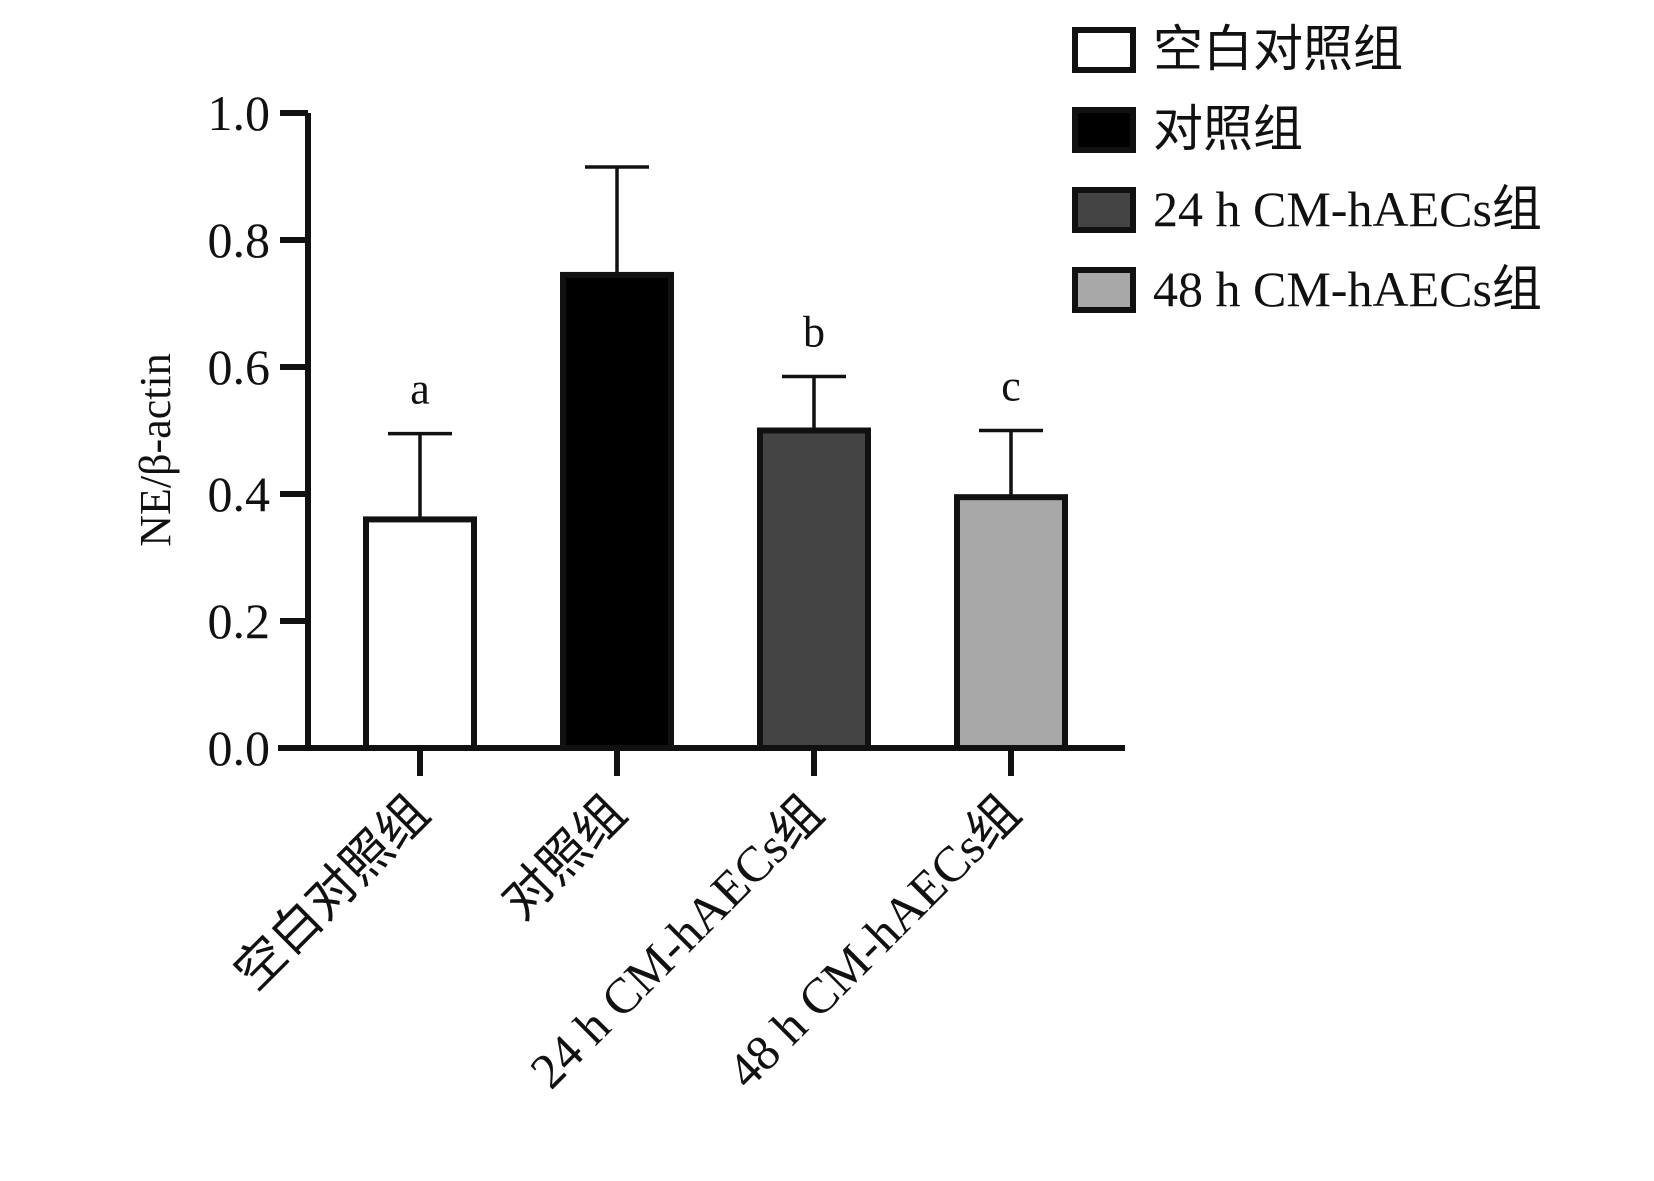  What do you see at coordinates (564, 857) in the screenshot?
I see `x-category-label: 对照组` at bounding box center [564, 857].